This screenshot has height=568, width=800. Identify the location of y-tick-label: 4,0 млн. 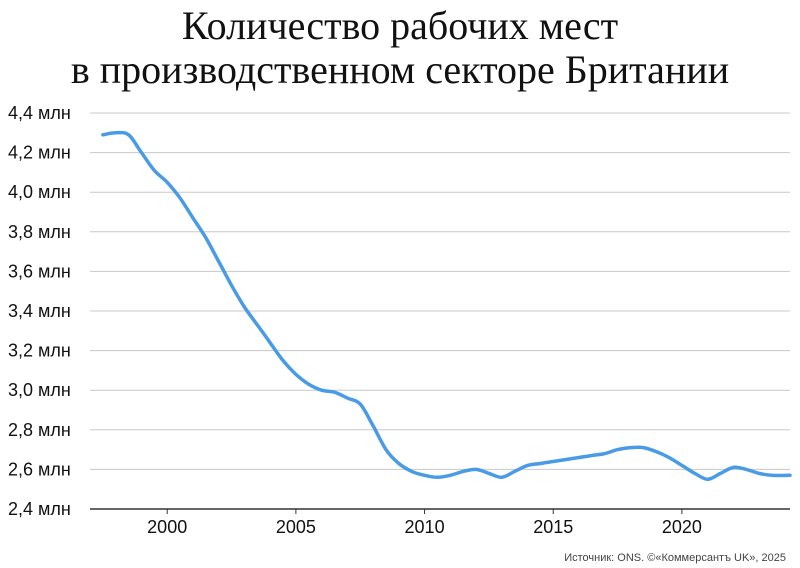
(39, 192).